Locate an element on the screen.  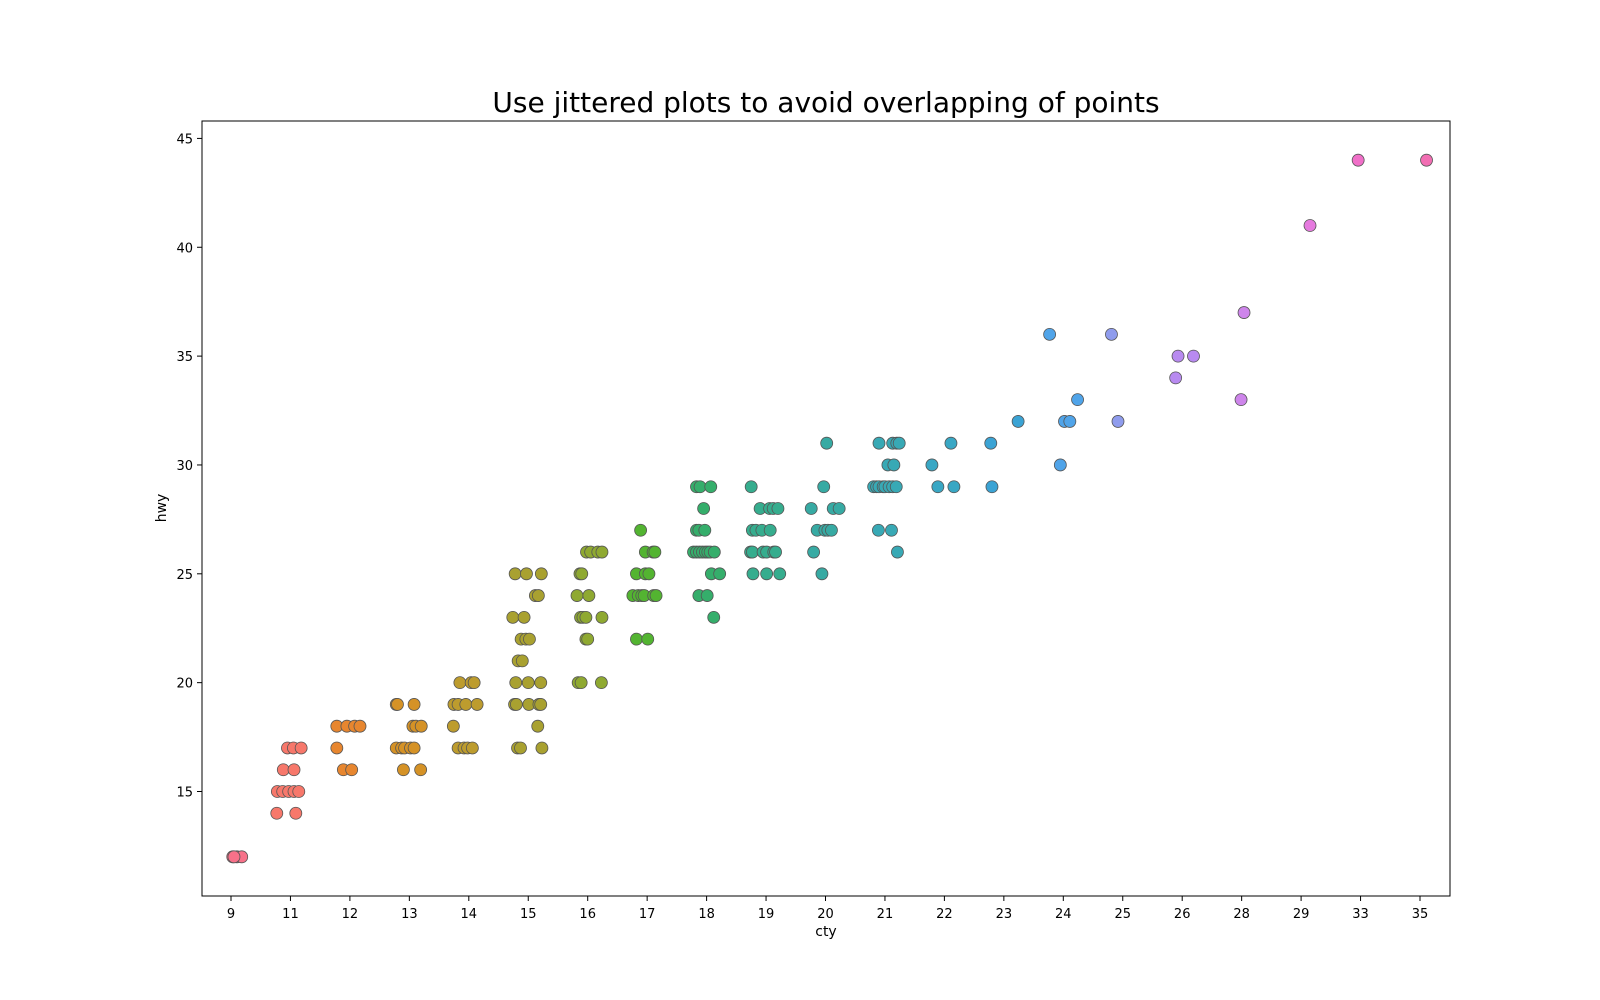
x-tick-label: 14 is located at coordinates (469, 914).